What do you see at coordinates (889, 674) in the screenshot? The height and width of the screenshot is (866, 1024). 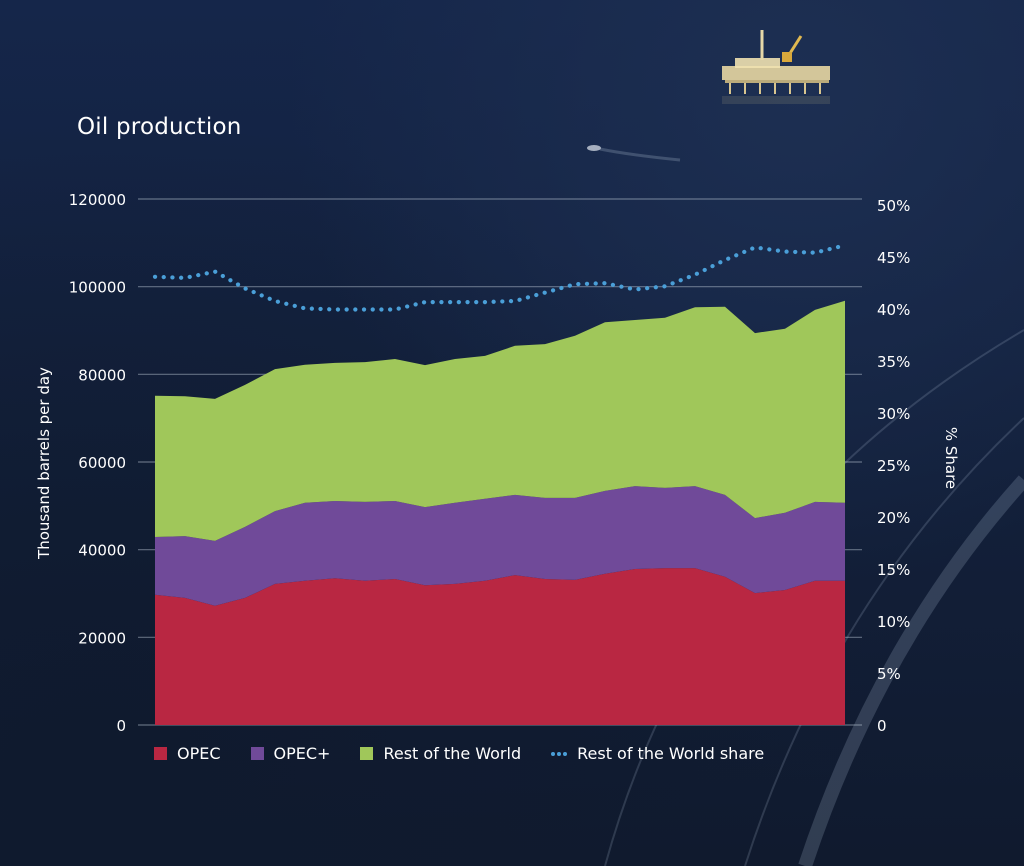 I see `y2-tick-label: 5%` at bounding box center [889, 674].